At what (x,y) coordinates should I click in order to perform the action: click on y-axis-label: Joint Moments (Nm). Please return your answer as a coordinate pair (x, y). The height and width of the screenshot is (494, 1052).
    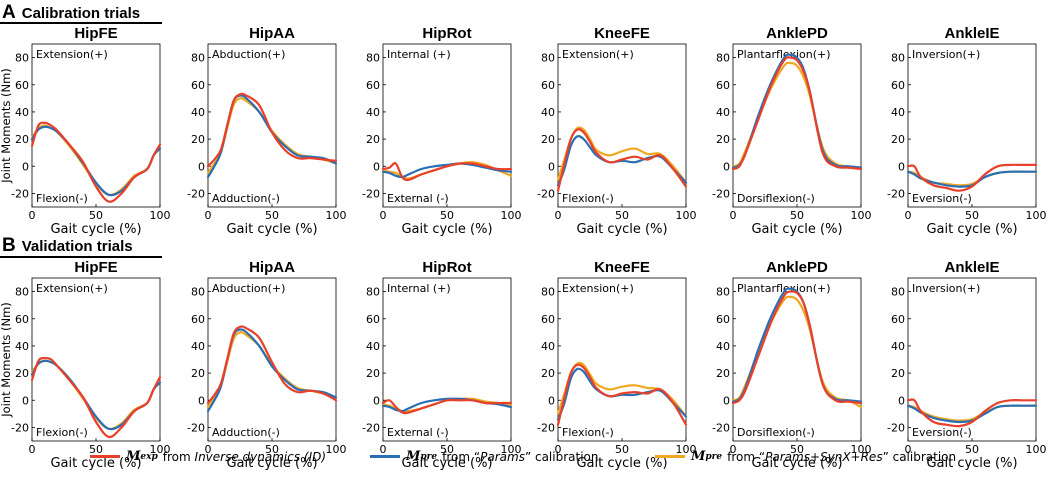
    Looking at the image, I should click on (6, 360).